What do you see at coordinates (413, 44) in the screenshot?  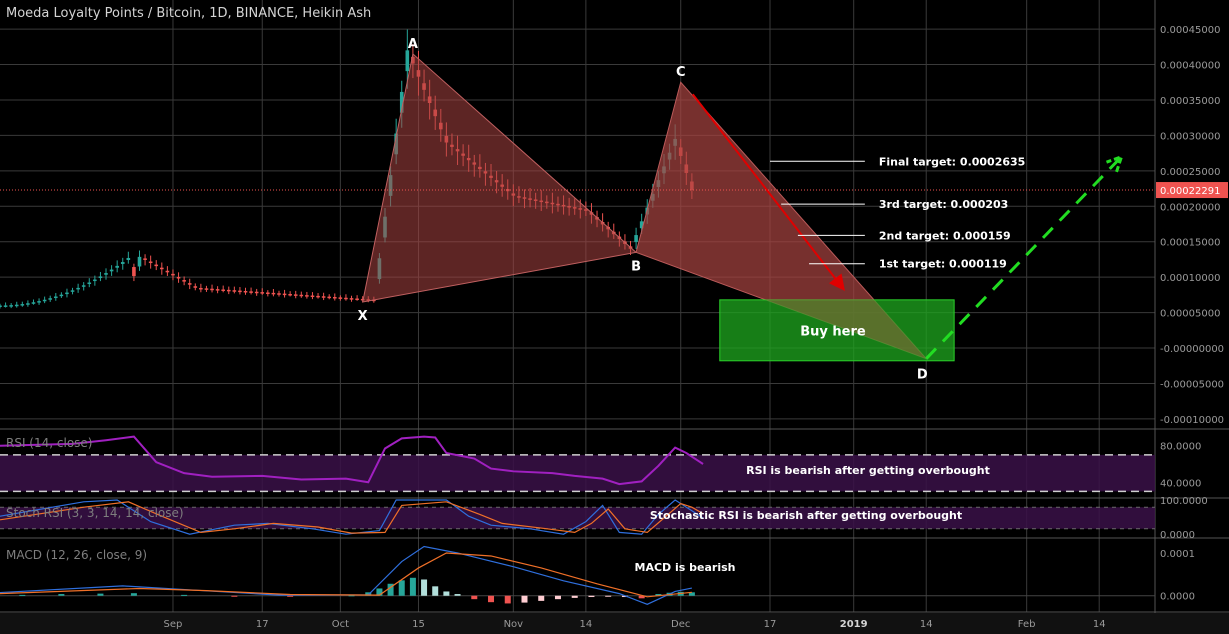 I see `pattern-point-a: A` at bounding box center [413, 44].